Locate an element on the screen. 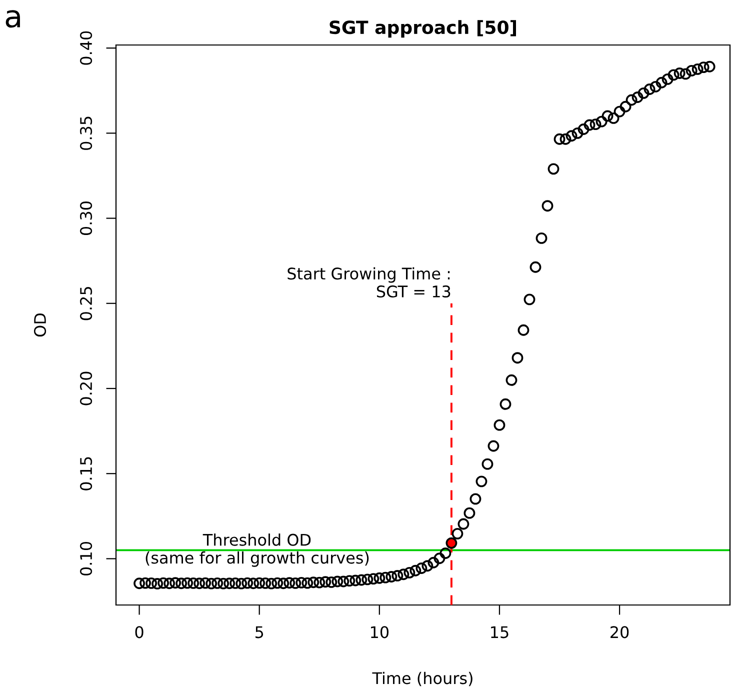  x-tick-label: 5 is located at coordinates (260, 632).